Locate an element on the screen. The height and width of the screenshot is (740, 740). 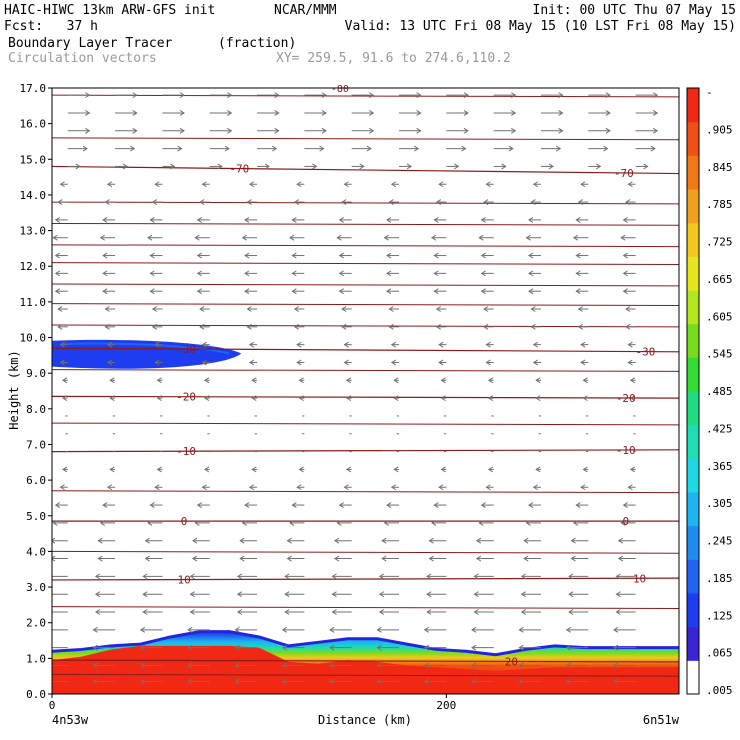
y-tick-label: 0.0 is located at coordinates (36, 694).